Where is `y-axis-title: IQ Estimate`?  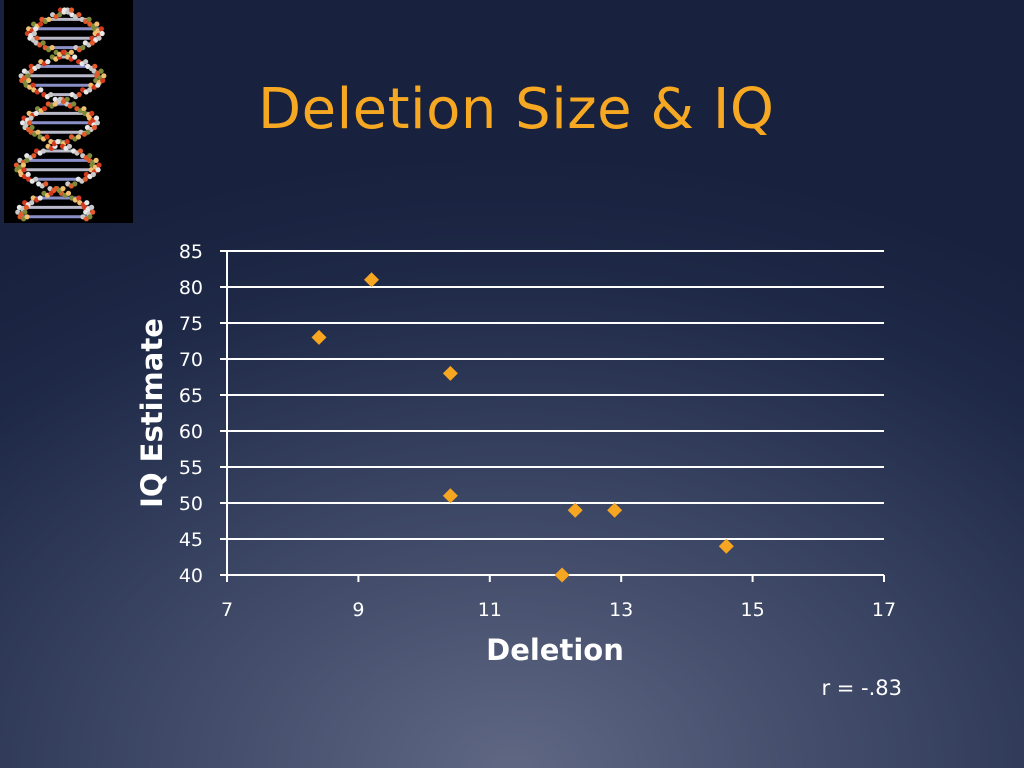 y-axis-title: IQ Estimate is located at coordinates (152, 413).